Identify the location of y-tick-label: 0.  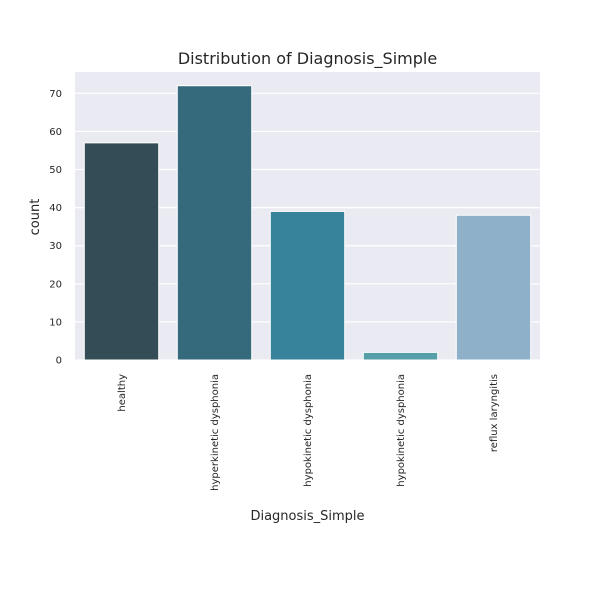
(59, 361).